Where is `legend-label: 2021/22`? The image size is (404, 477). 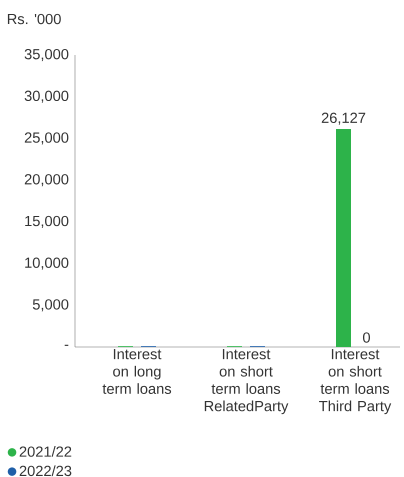 legend-label: 2021/22 is located at coordinates (46, 451).